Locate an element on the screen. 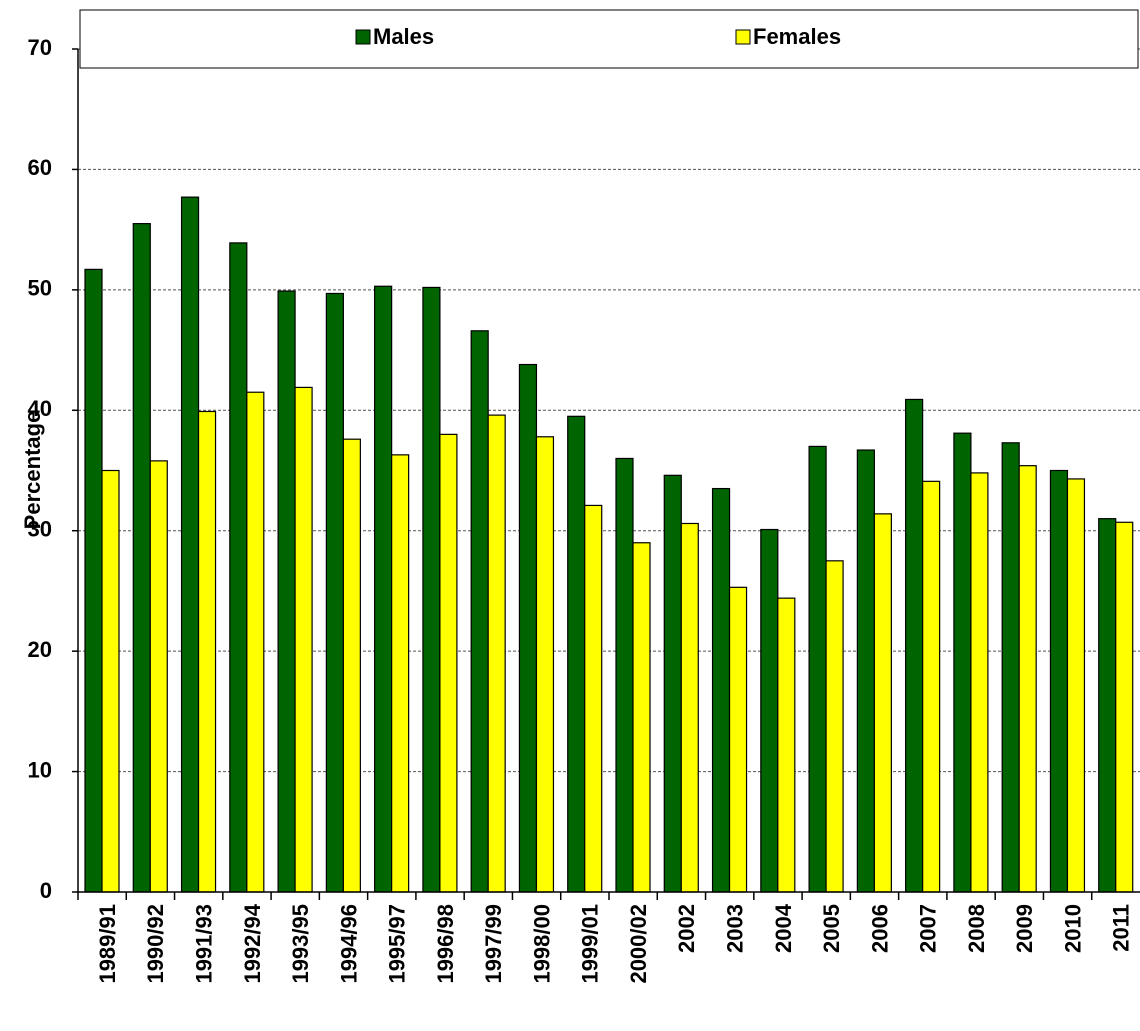 The height and width of the screenshot is (1031, 1140). y-tick-label: 40 is located at coordinates (40, 408).